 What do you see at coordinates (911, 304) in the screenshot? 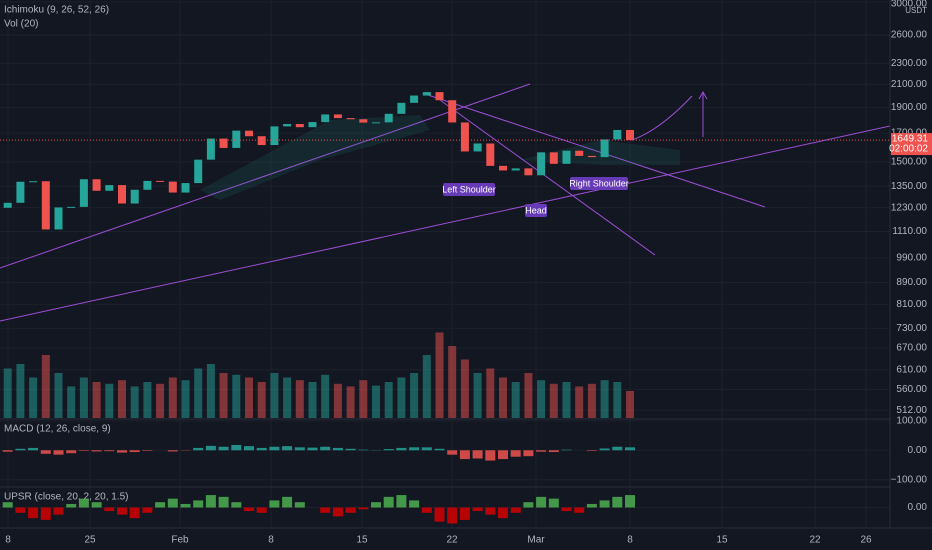
I see `y-tick-label: 810.00` at bounding box center [911, 304].